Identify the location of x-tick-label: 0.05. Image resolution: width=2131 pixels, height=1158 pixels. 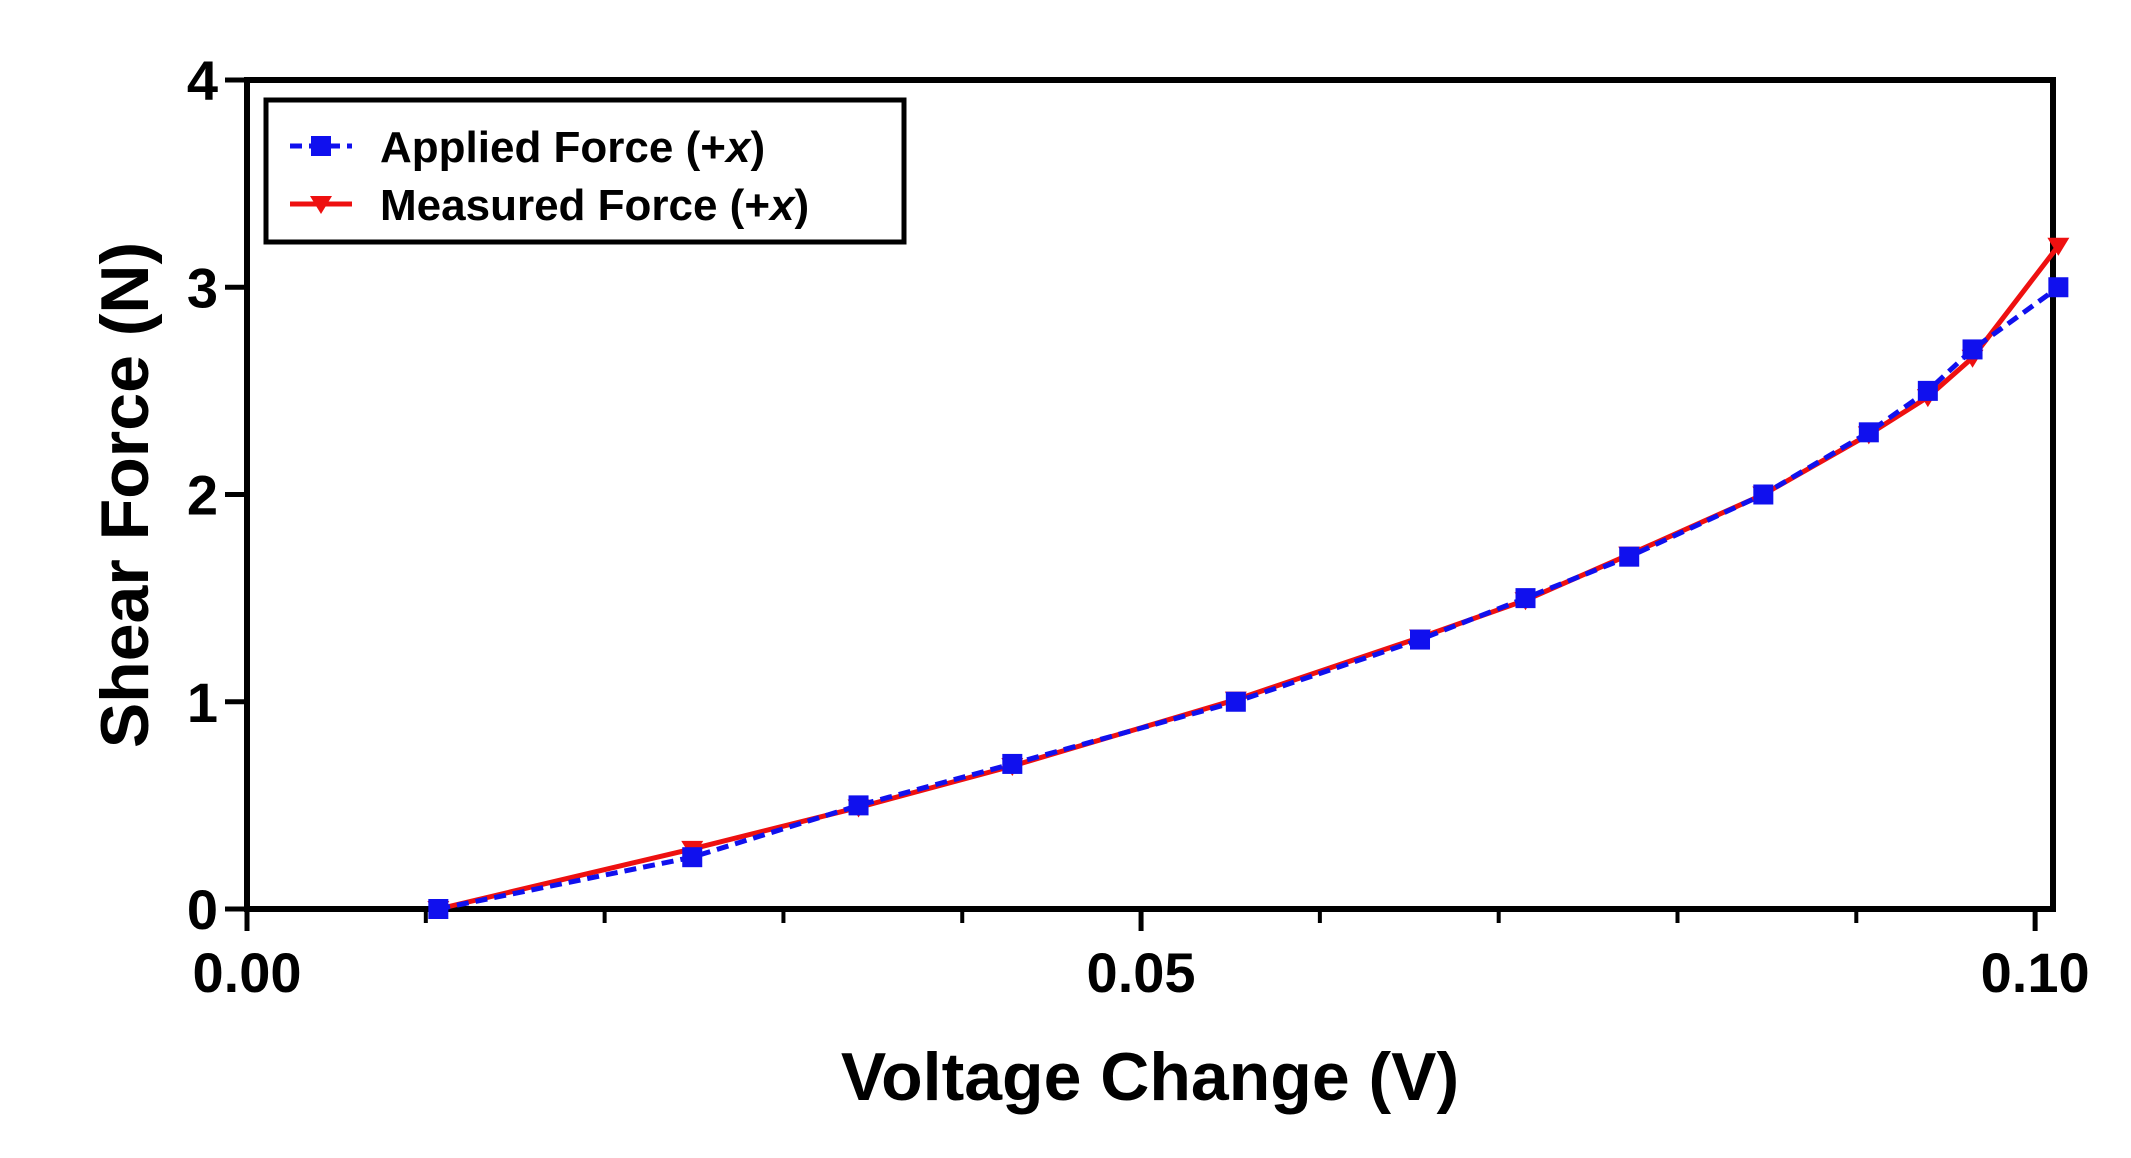
(1141, 972).